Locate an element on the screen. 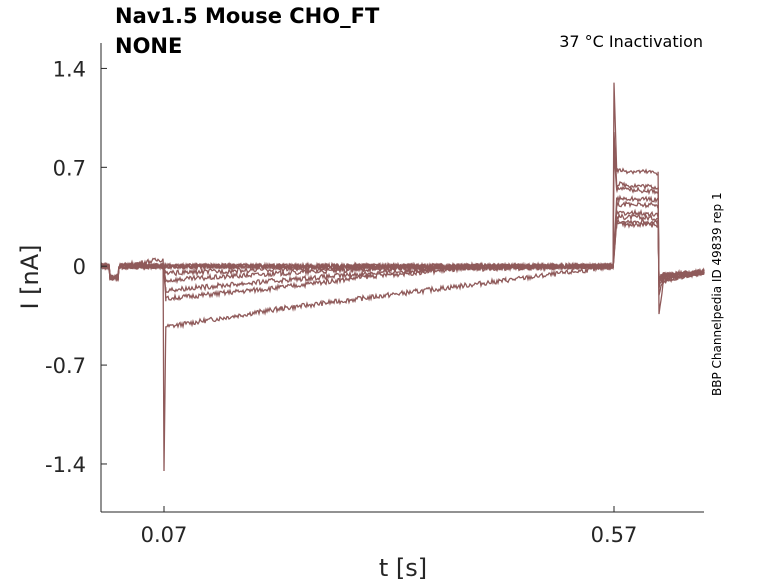  chart-title: Nav1.5 Mouse CHO_FT is located at coordinates (247, 16).